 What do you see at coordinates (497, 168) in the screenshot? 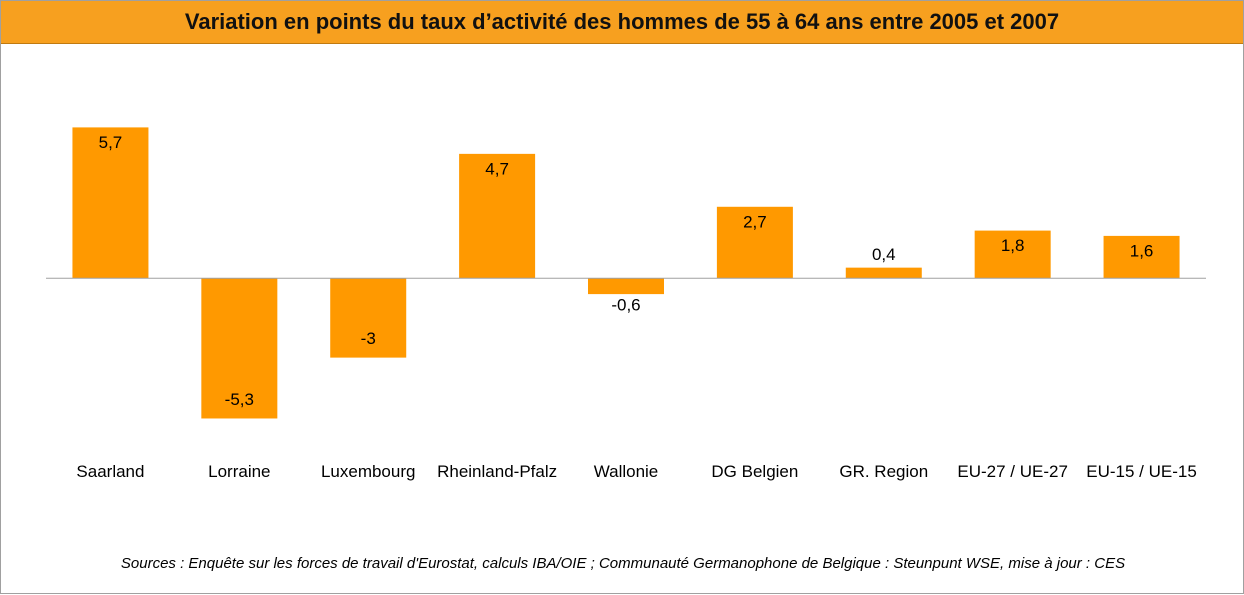
I see `data-label: 4,7` at bounding box center [497, 168].